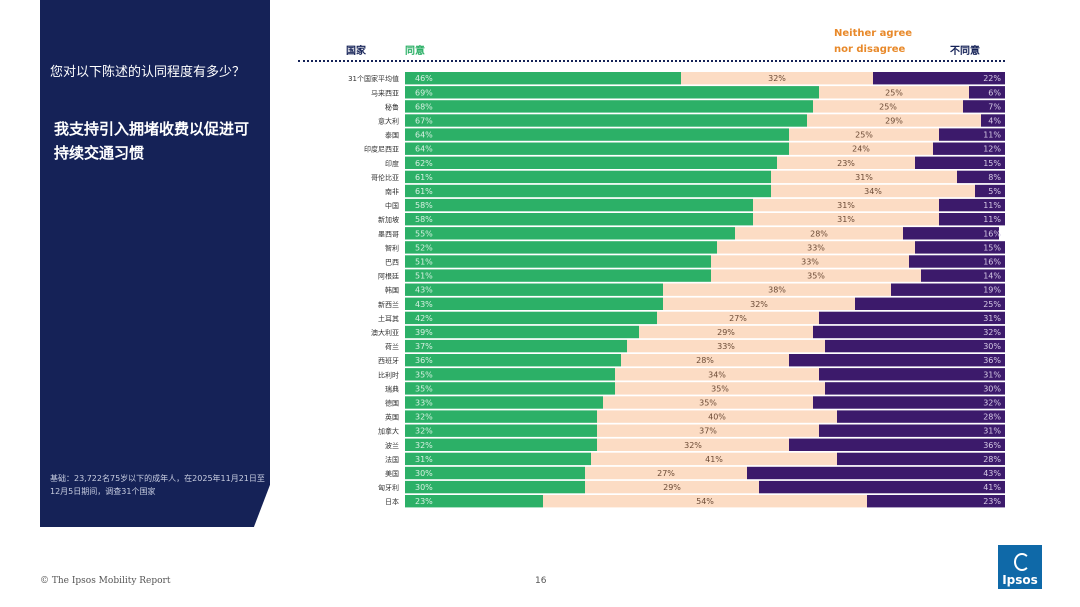 Image resolution: width=1080 pixels, height=607 pixels. Describe the element at coordinates (388, 219) in the screenshot. I see `country-label: 新加坡` at that location.